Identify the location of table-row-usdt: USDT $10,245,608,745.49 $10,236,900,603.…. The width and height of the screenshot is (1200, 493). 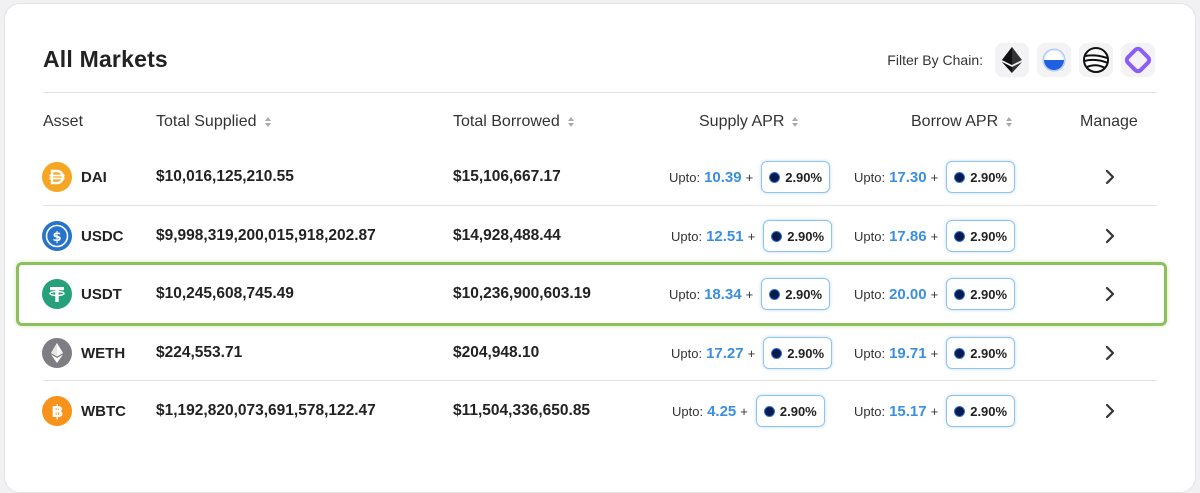
(591, 294).